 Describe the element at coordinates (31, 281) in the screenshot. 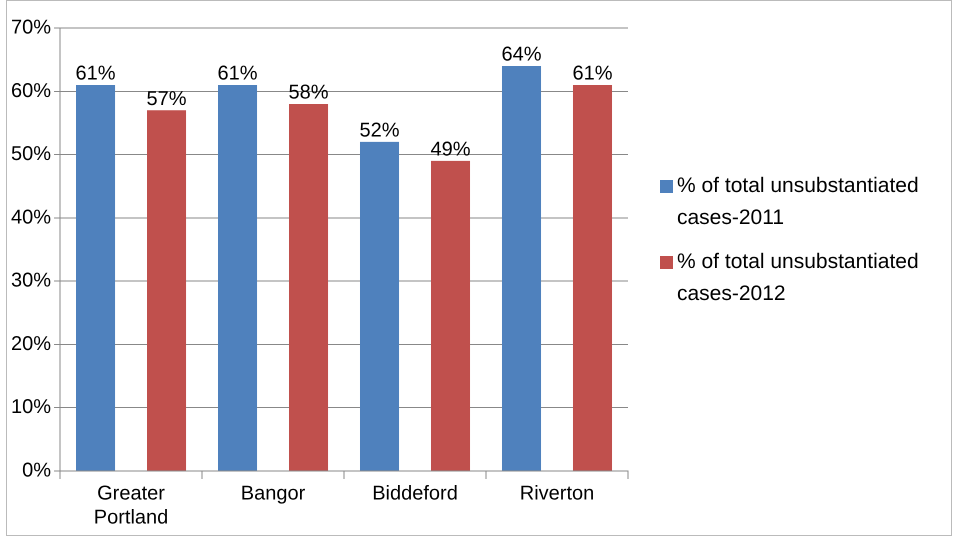

I see `y-tick-label: 30%` at that location.